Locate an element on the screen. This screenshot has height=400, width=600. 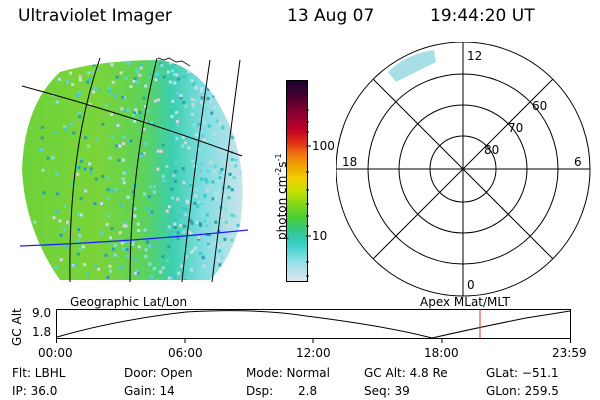
equator-line is located at coordinates (134, 238).